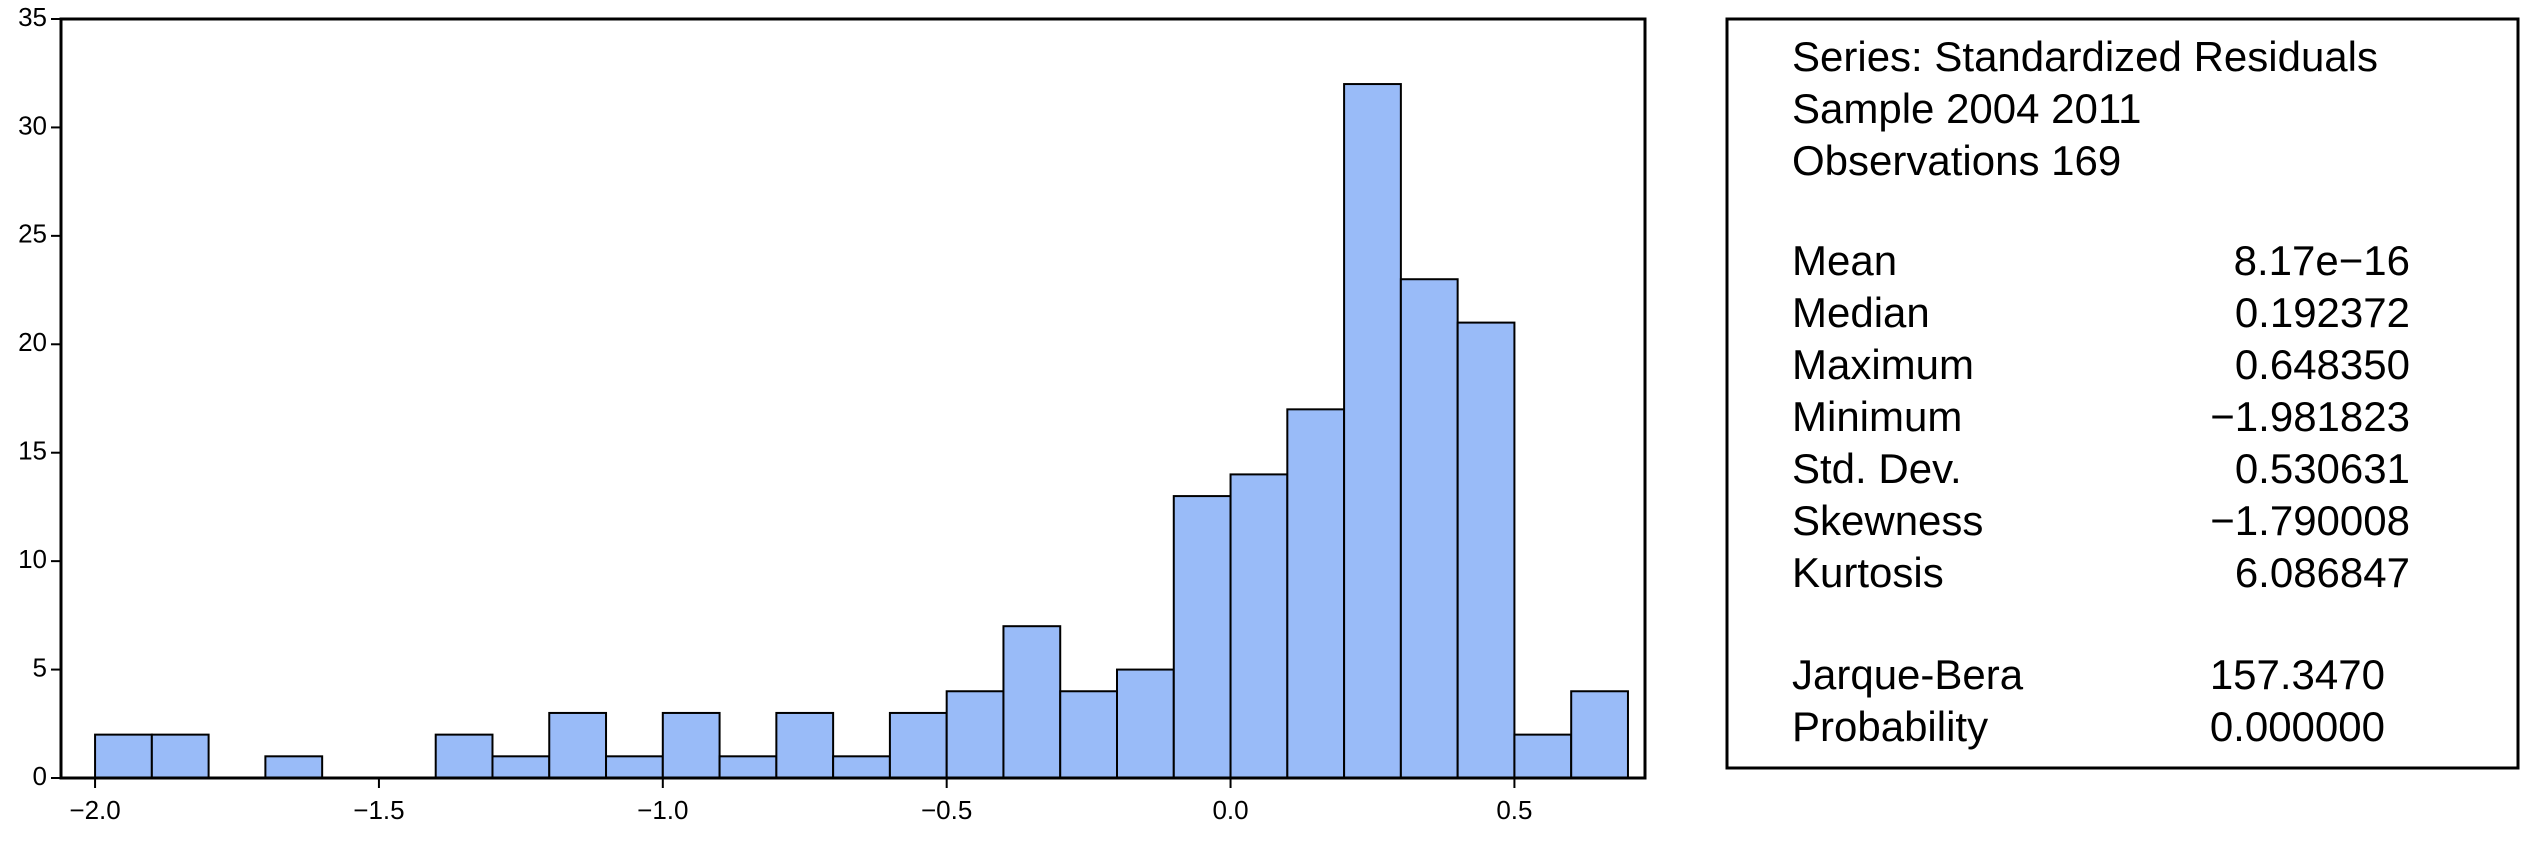 The height and width of the screenshot is (853, 2536). Describe the element at coordinates (94, 810) in the screenshot. I see `x-tick-label: −2.0` at that location.